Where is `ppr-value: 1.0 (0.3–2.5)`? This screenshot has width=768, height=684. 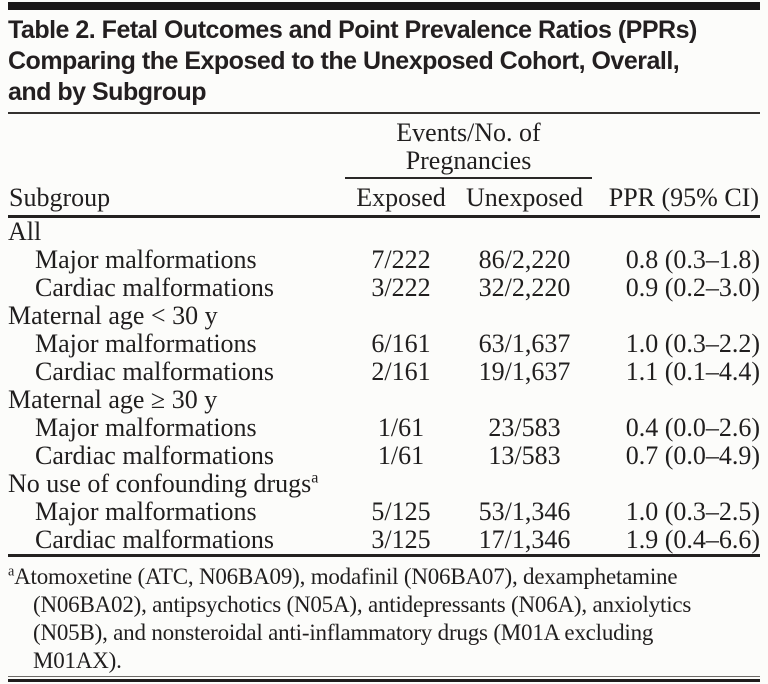
ppr-value: 1.0 (0.3–2.5) is located at coordinates (693, 511).